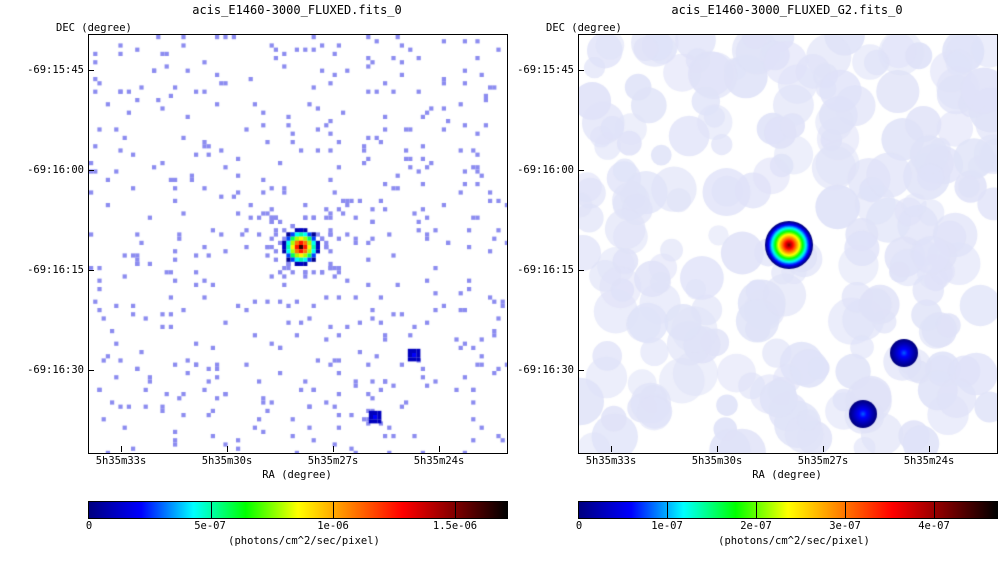  Describe the element at coordinates (333, 461) in the screenshot. I see `ra-tick-label-left-2: 5h35m27s` at that location.